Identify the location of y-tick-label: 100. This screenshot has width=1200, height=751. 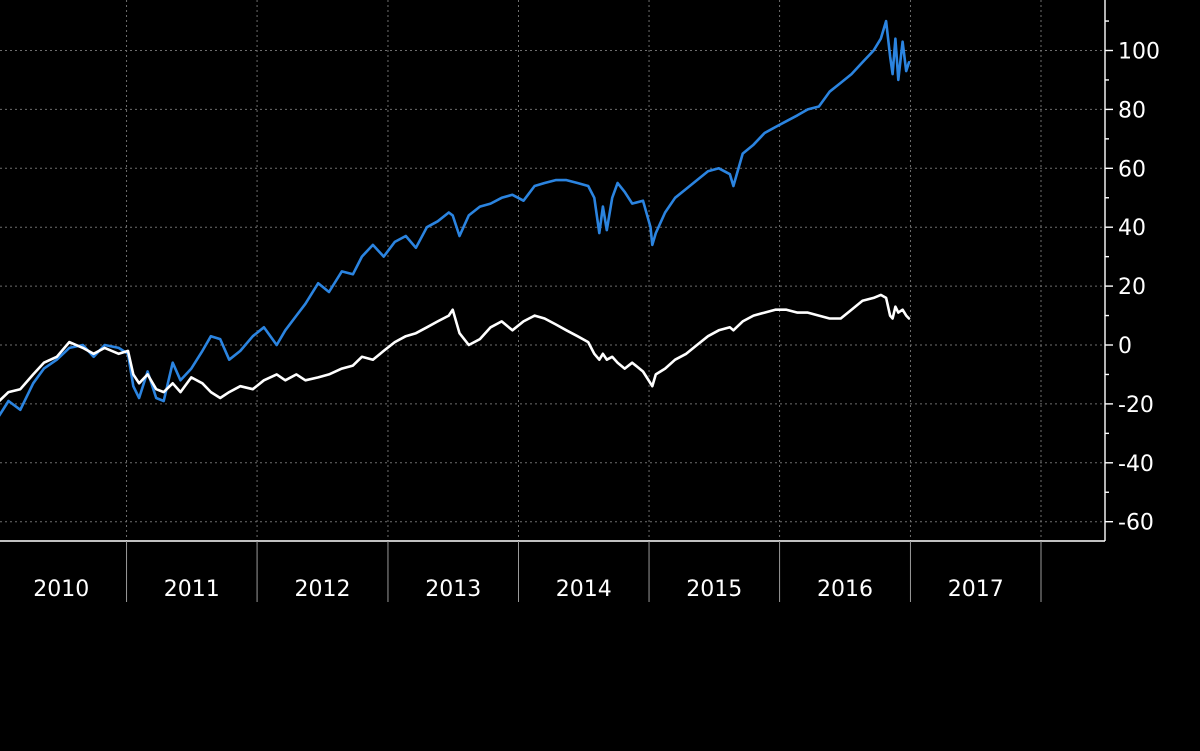
(1139, 52).